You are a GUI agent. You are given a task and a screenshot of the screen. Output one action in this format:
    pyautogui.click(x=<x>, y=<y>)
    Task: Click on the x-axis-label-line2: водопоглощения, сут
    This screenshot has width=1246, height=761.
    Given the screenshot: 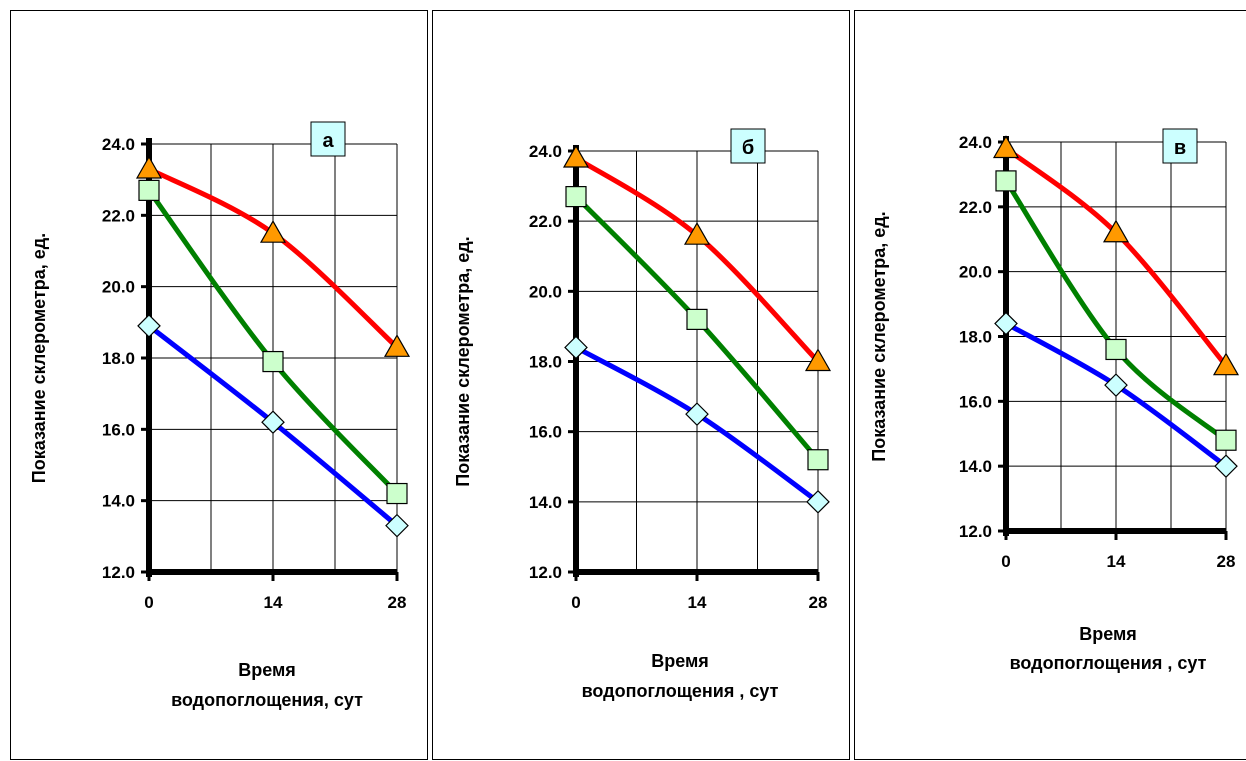 What is the action you would take?
    pyautogui.click(x=267, y=700)
    